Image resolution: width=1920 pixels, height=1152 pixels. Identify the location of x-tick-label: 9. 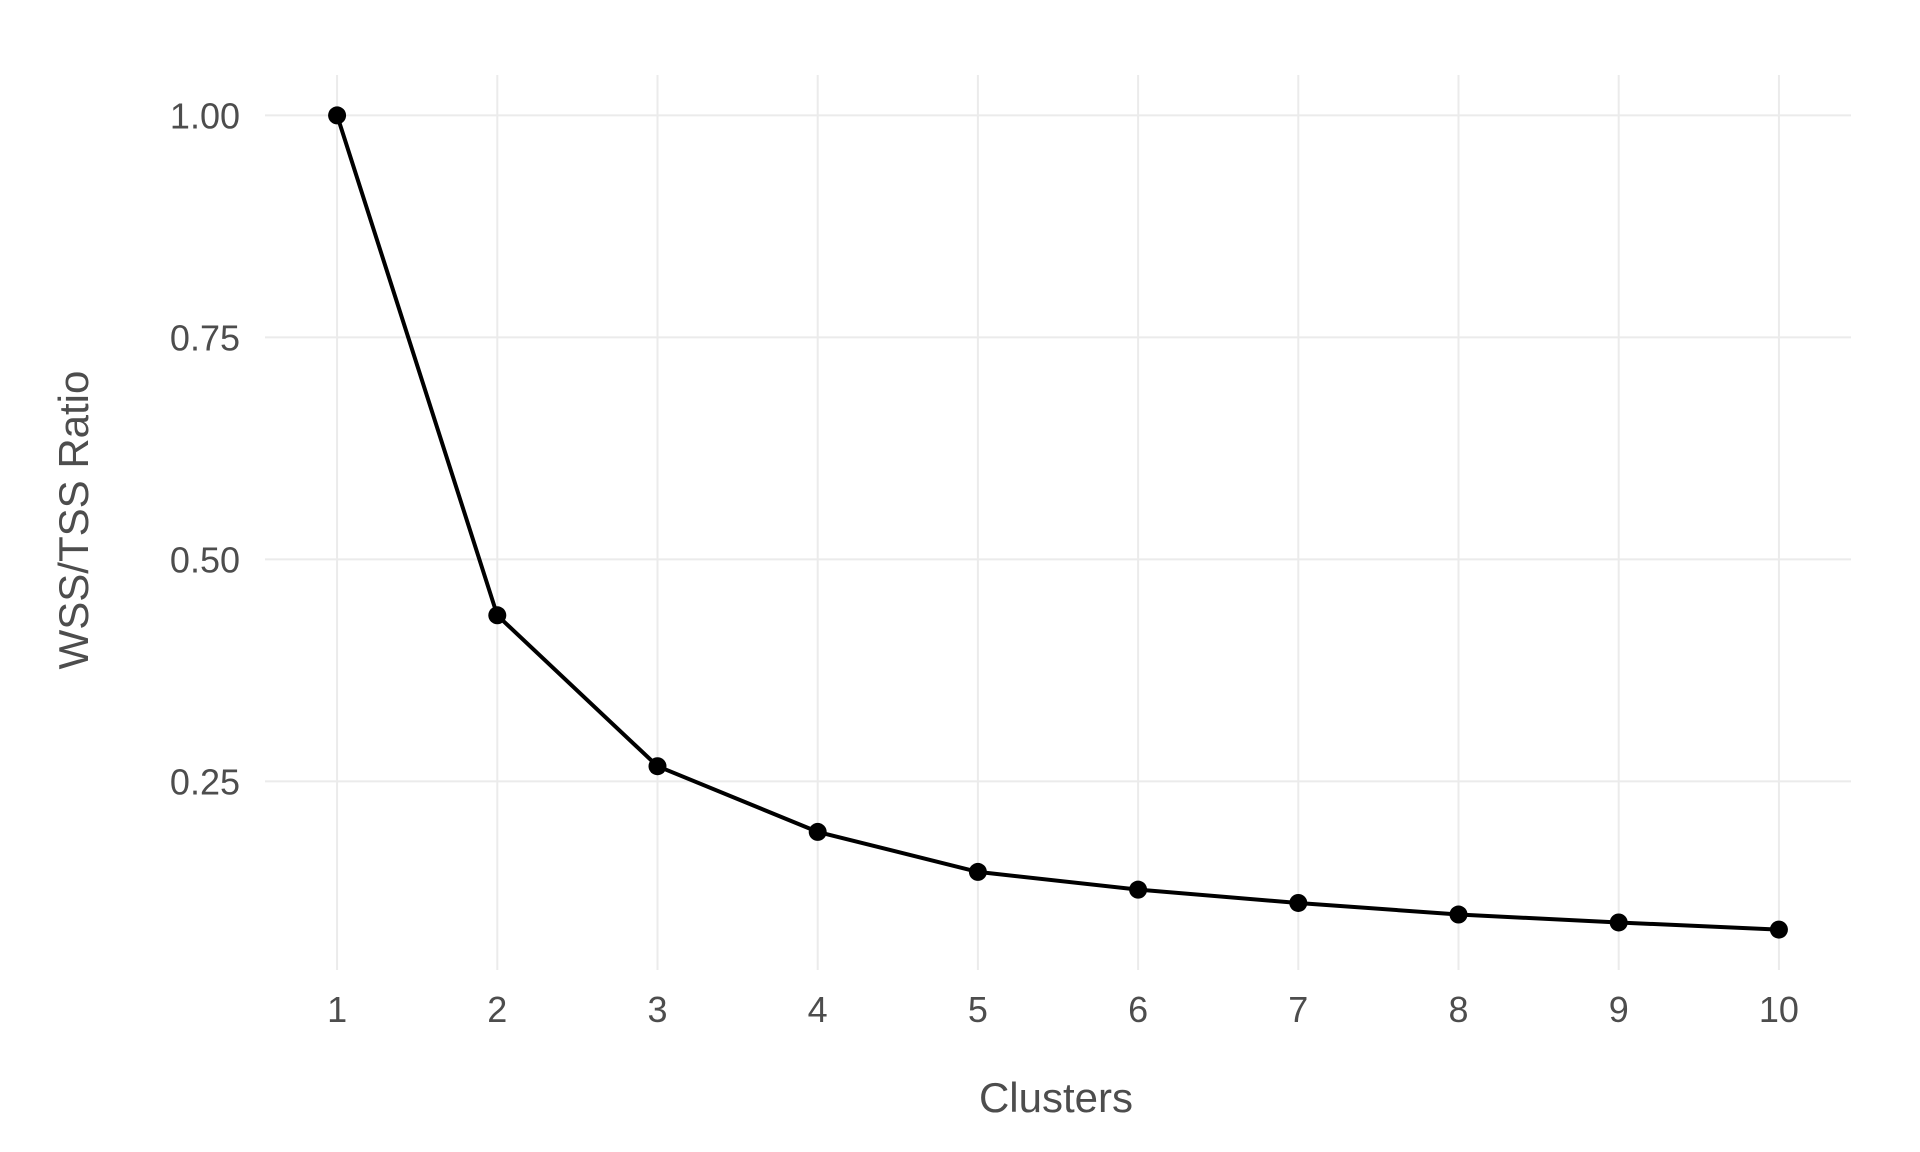
(1619, 1009).